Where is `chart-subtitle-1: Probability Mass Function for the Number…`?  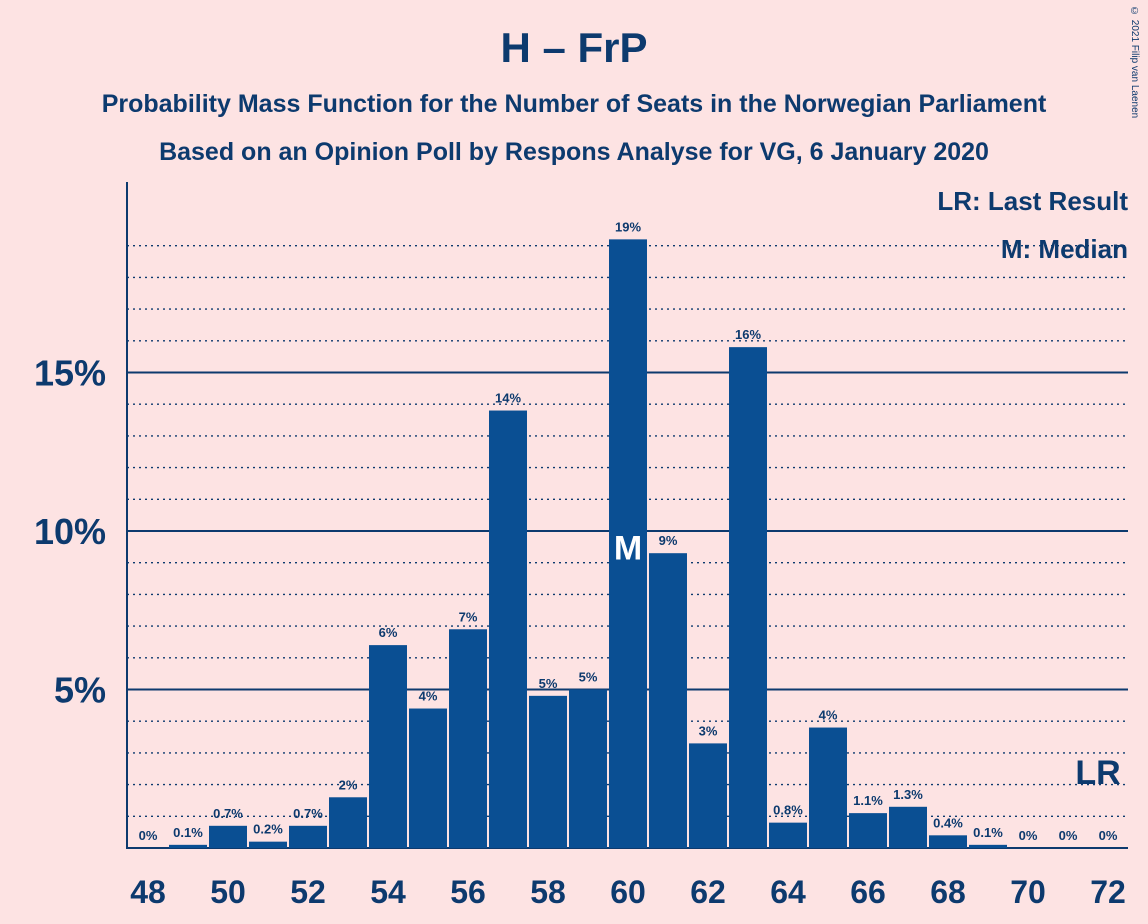
chart-subtitle-1: Probability Mass Function for the Number… is located at coordinates (574, 104).